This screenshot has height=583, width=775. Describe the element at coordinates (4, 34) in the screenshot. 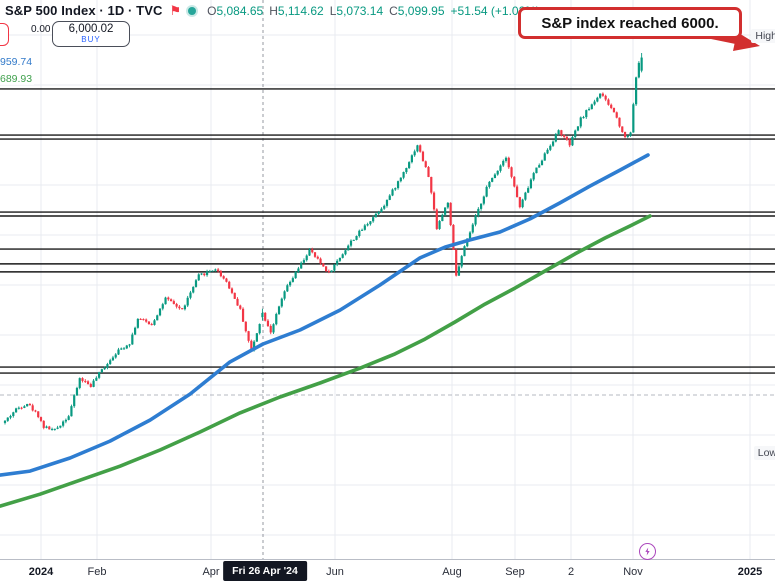

I see `sell-button` at that location.